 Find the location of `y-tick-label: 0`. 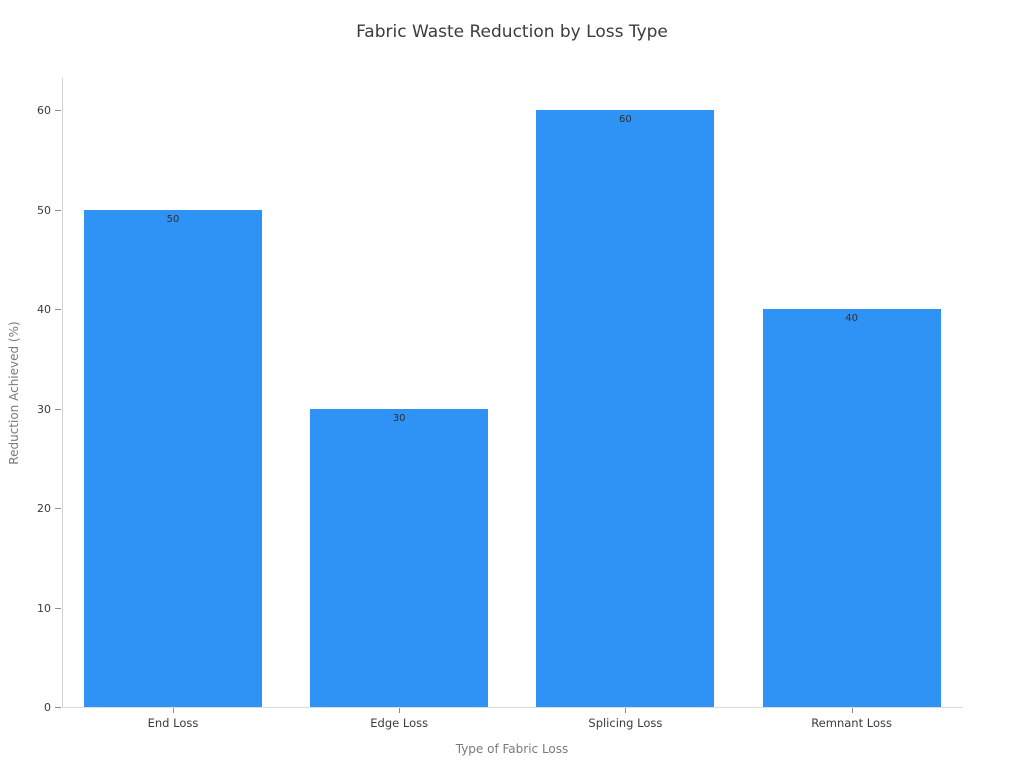

y-tick-label: 0 is located at coordinates (47, 707).